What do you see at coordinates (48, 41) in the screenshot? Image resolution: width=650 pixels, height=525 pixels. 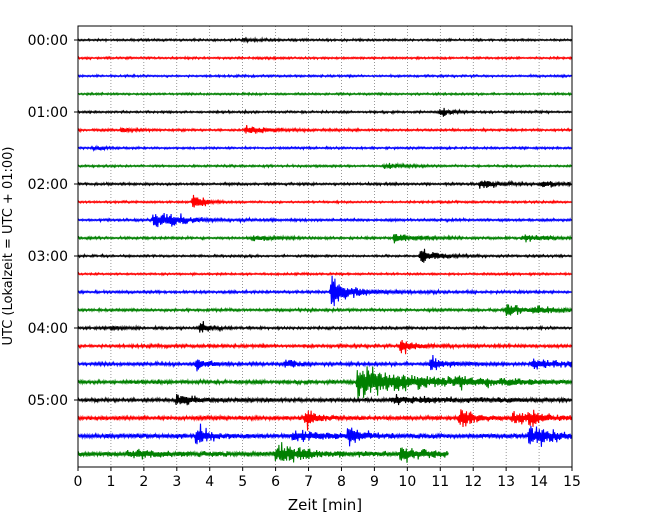 I see `y-tick-label: 00:00` at bounding box center [48, 41].